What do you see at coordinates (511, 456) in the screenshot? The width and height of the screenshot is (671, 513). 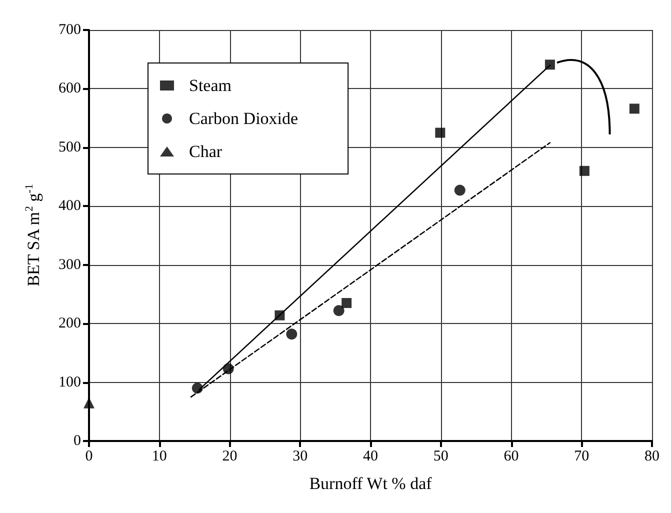 I see `x-tick-label: 60` at bounding box center [511, 456].